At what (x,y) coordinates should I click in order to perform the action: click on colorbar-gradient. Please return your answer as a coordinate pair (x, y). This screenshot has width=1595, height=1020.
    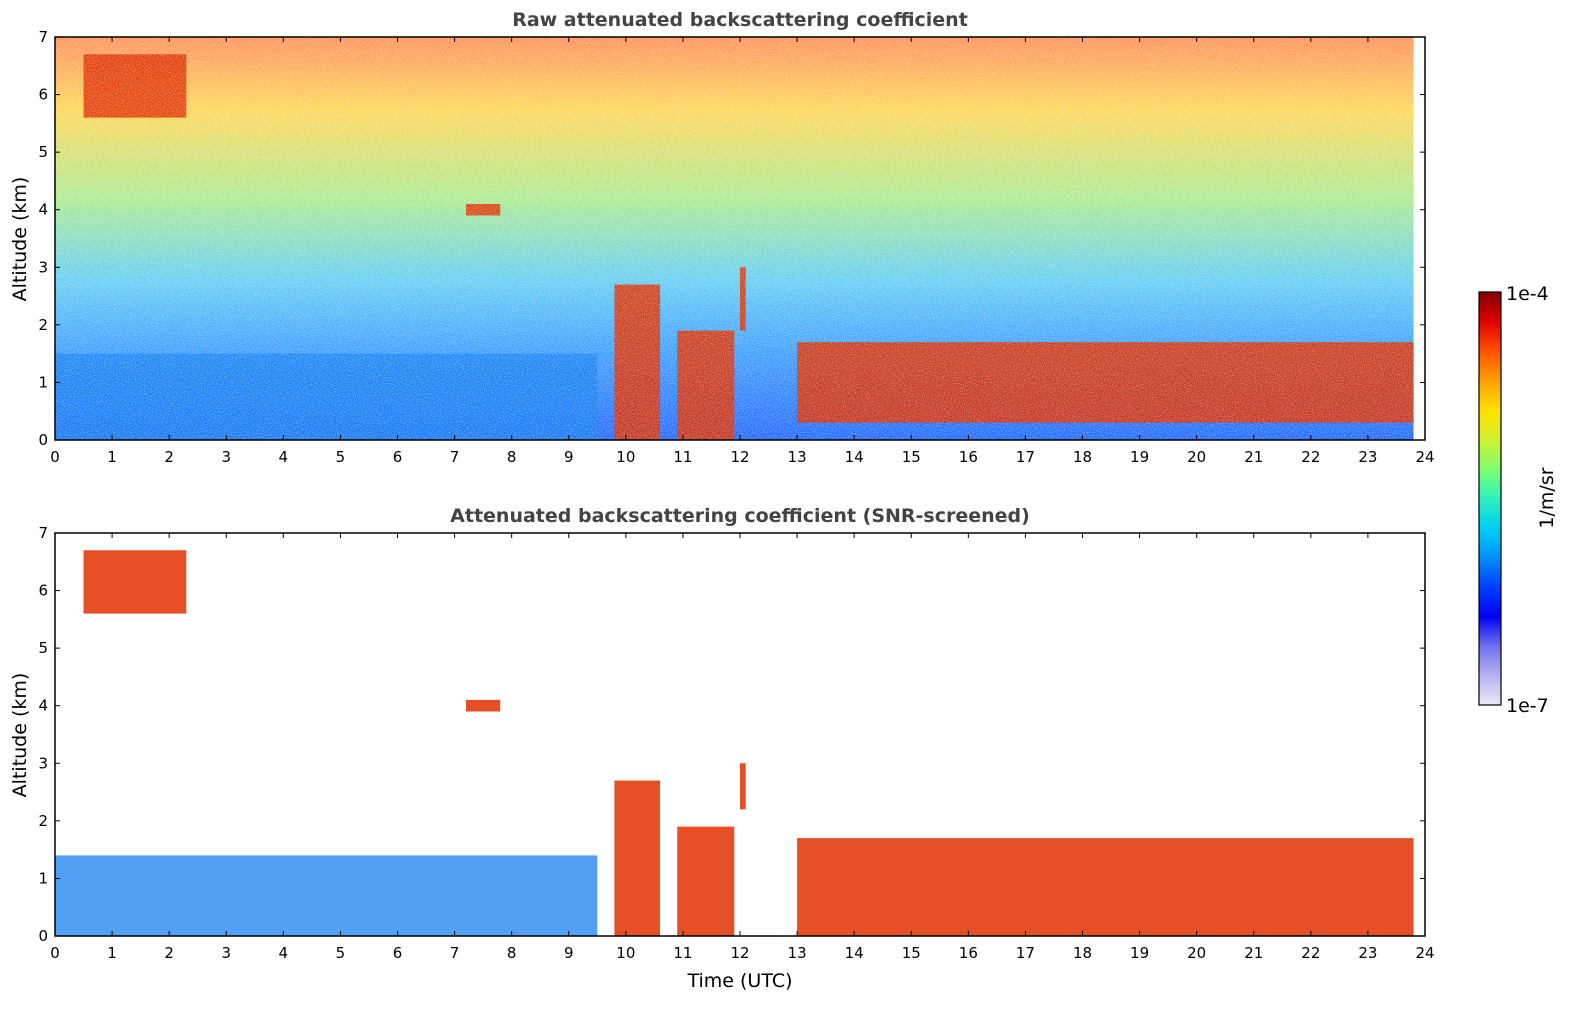
    Looking at the image, I should click on (1490, 498).